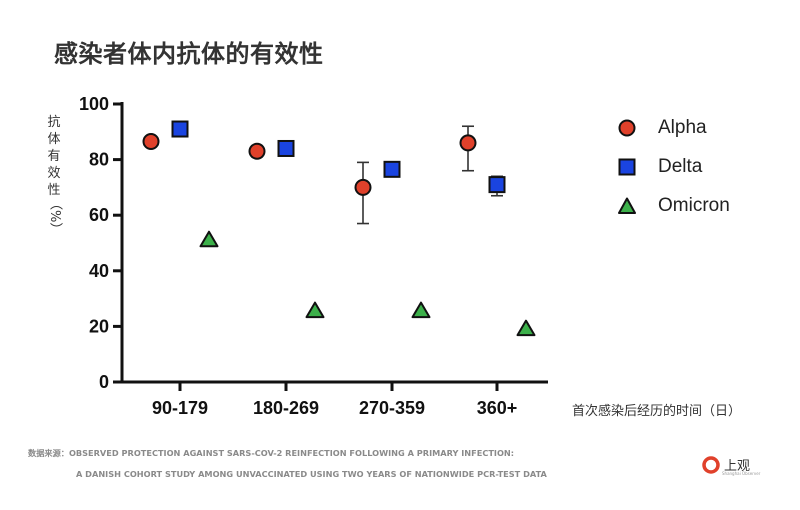 The height and width of the screenshot is (510, 800). What do you see at coordinates (189, 54) in the screenshot?
I see `chart-title: 感染者体内抗体的有效性` at bounding box center [189, 54].